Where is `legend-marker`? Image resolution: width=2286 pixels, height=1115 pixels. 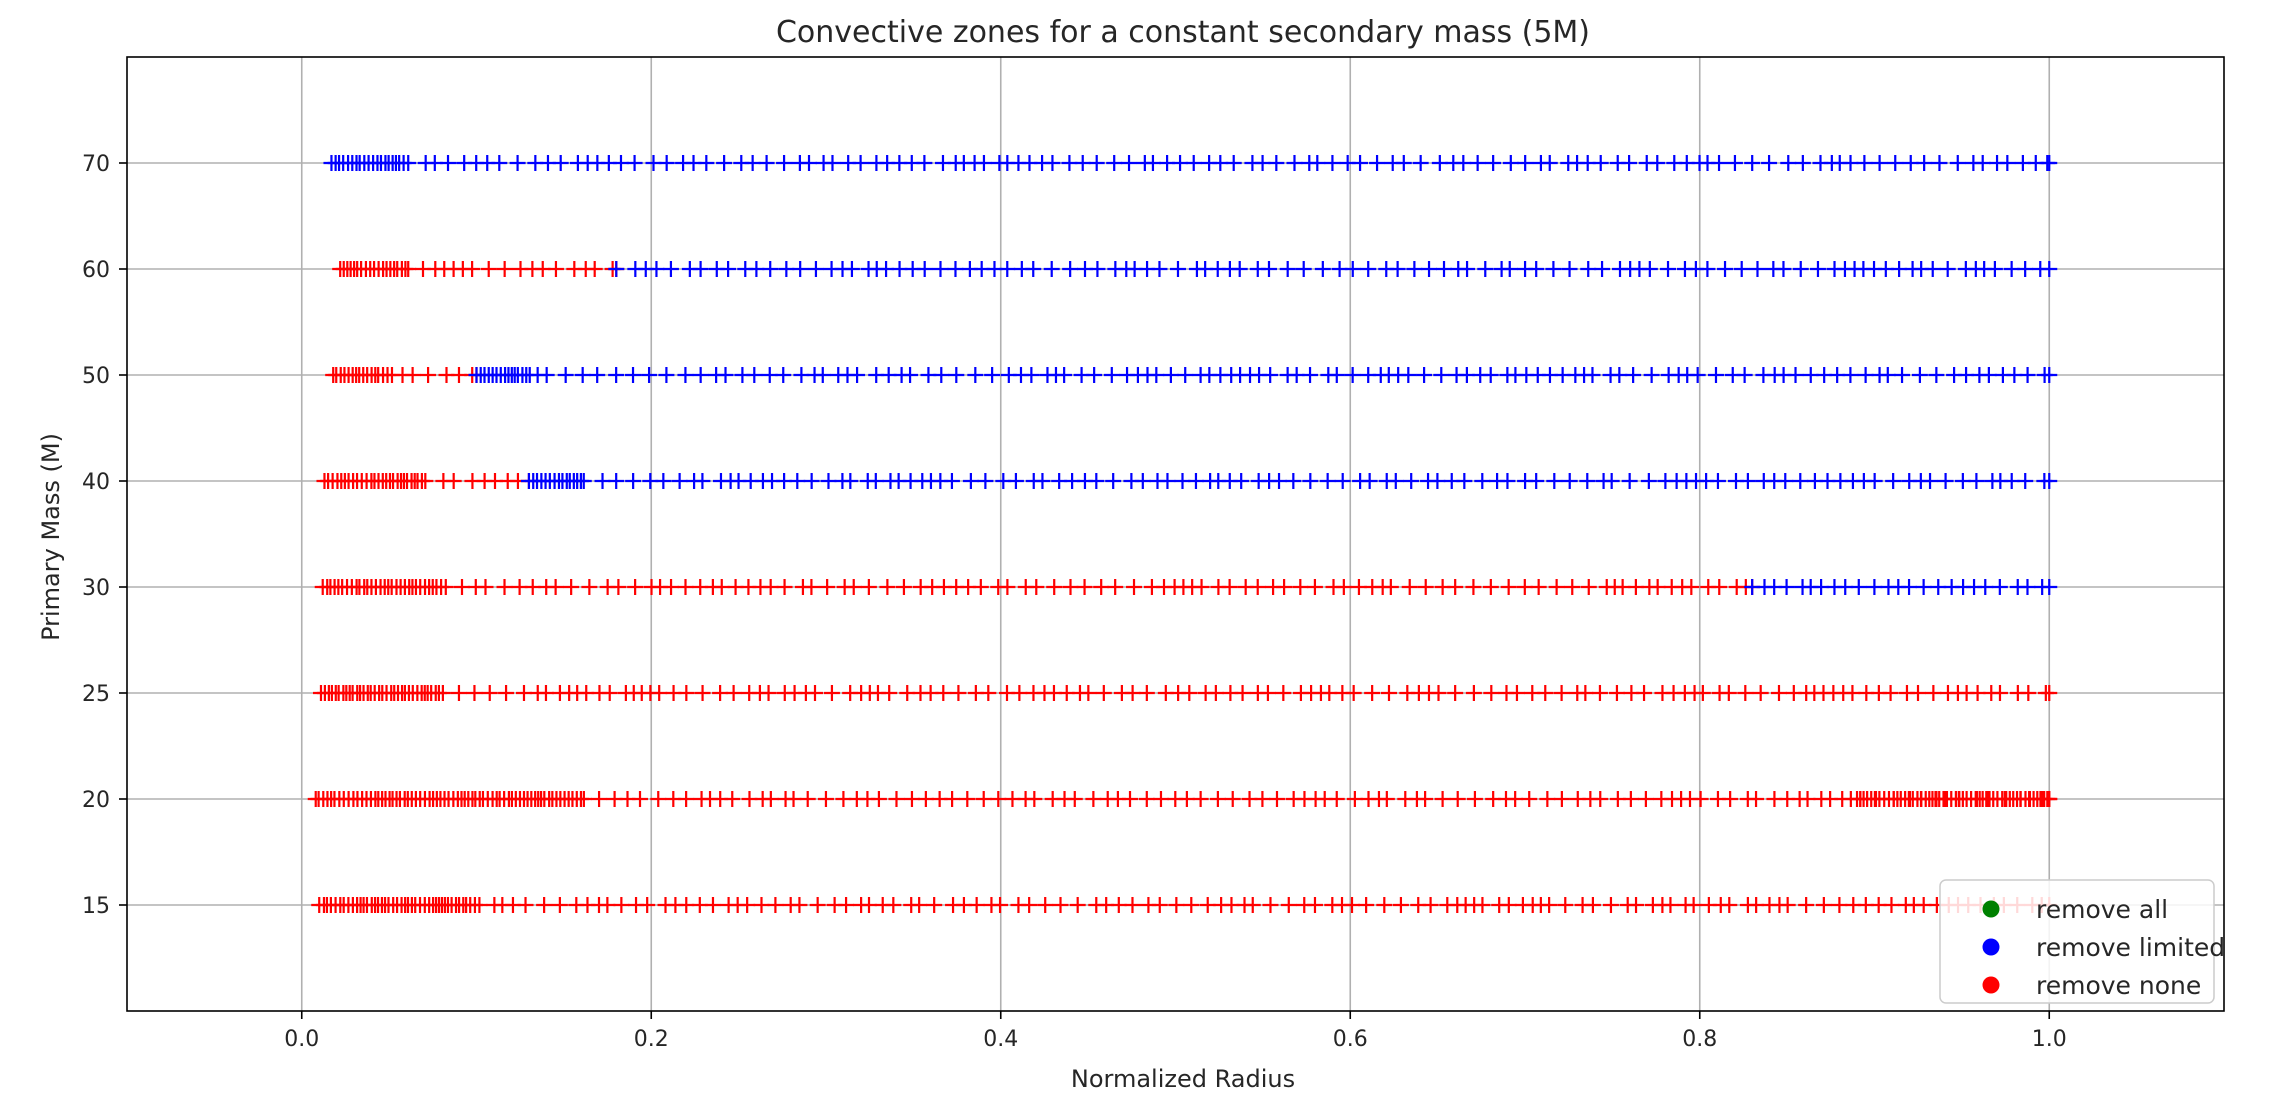
legend-marker is located at coordinates (1991, 985).